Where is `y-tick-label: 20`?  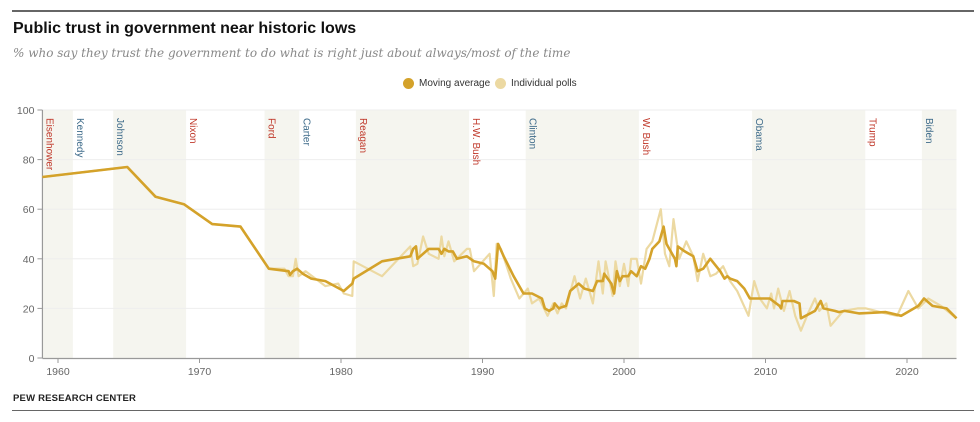
y-tick-label: 20 is located at coordinates (29, 309).